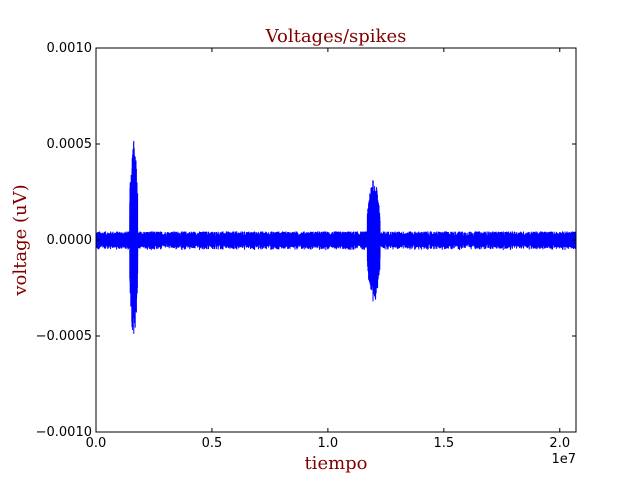 This screenshot has height=480, width=640. What do you see at coordinates (212, 443) in the screenshot?
I see `x-tick-label: 0.5` at bounding box center [212, 443].